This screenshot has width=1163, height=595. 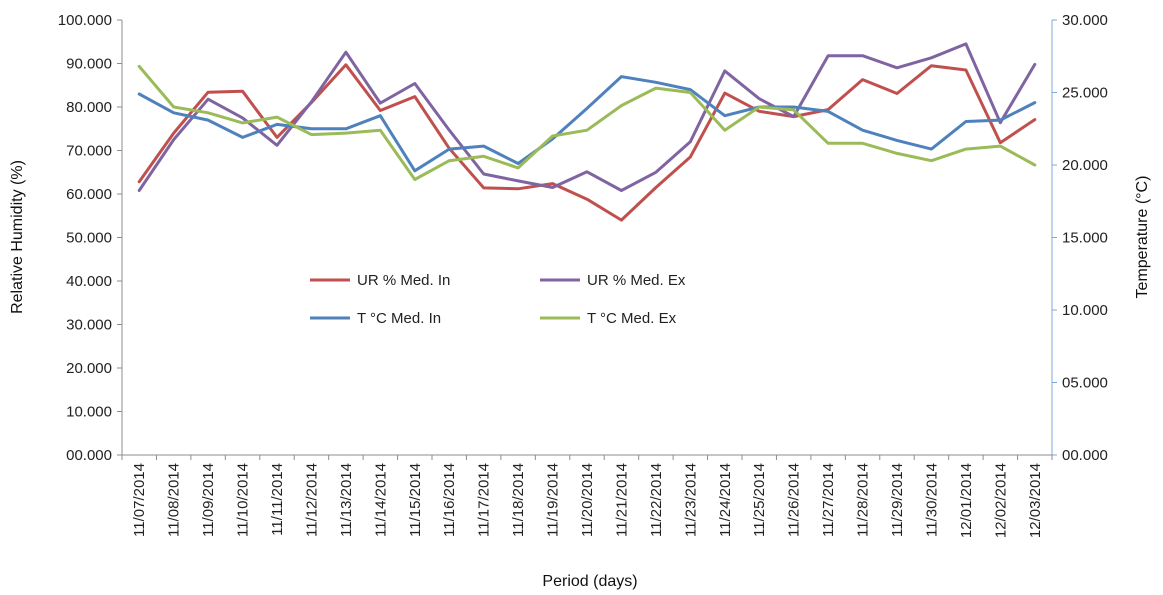 What do you see at coordinates (89, 194) in the screenshot?
I see `left-axis-tick-label: 60.000` at bounding box center [89, 194].